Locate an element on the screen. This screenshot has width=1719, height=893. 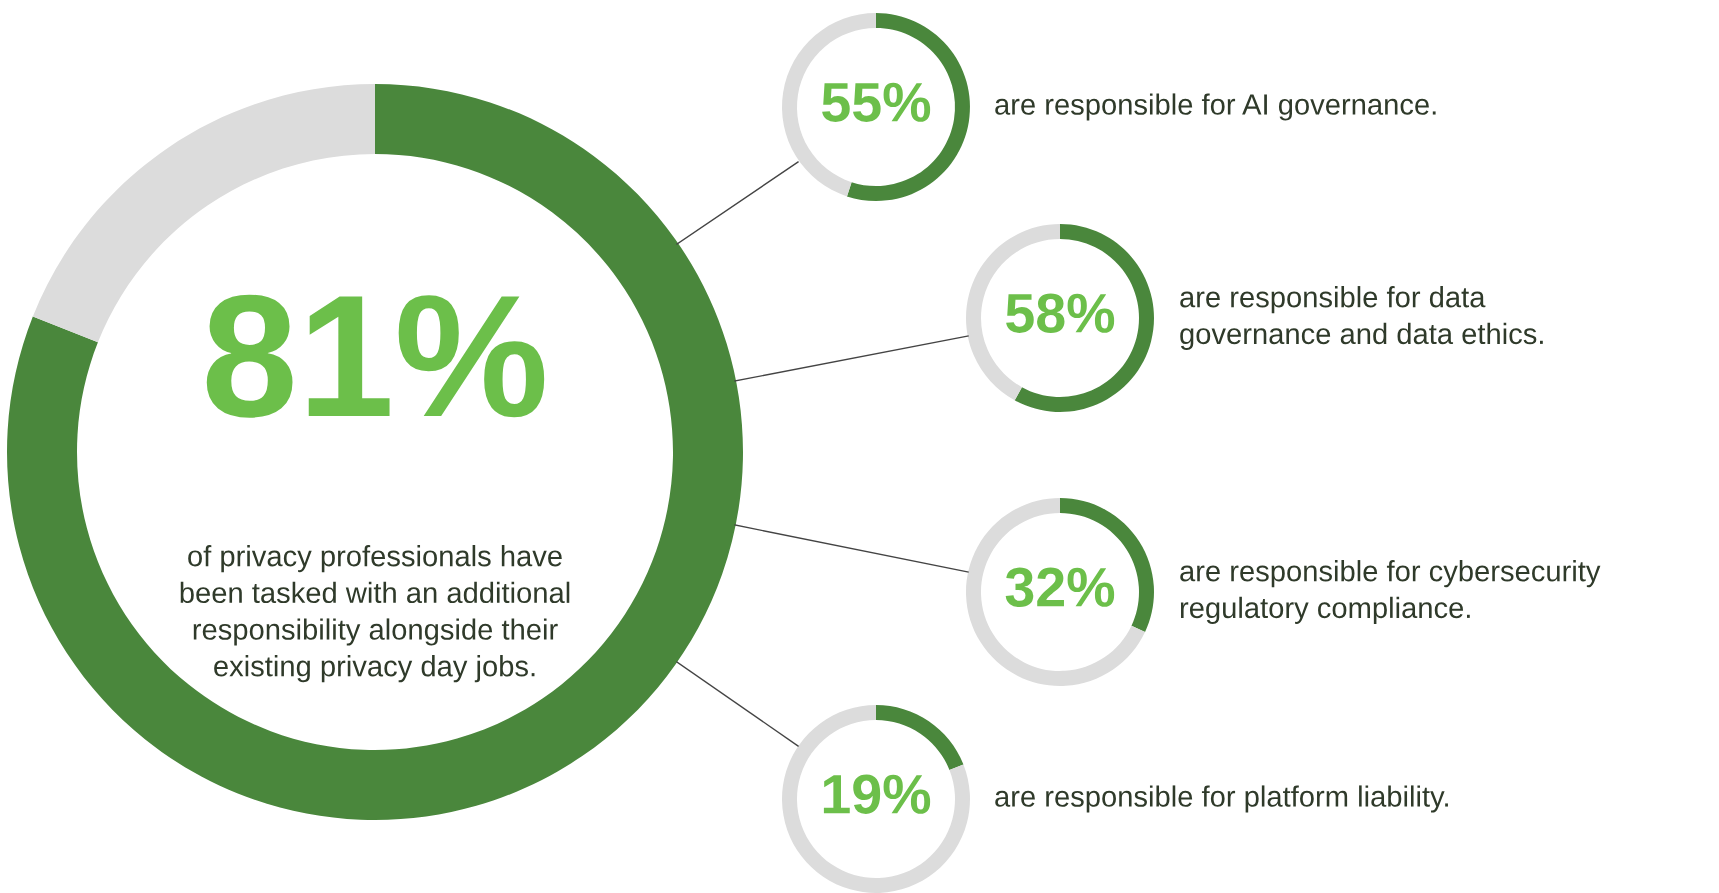
text: are responsible for AI governance. is located at coordinates (1215, 107).